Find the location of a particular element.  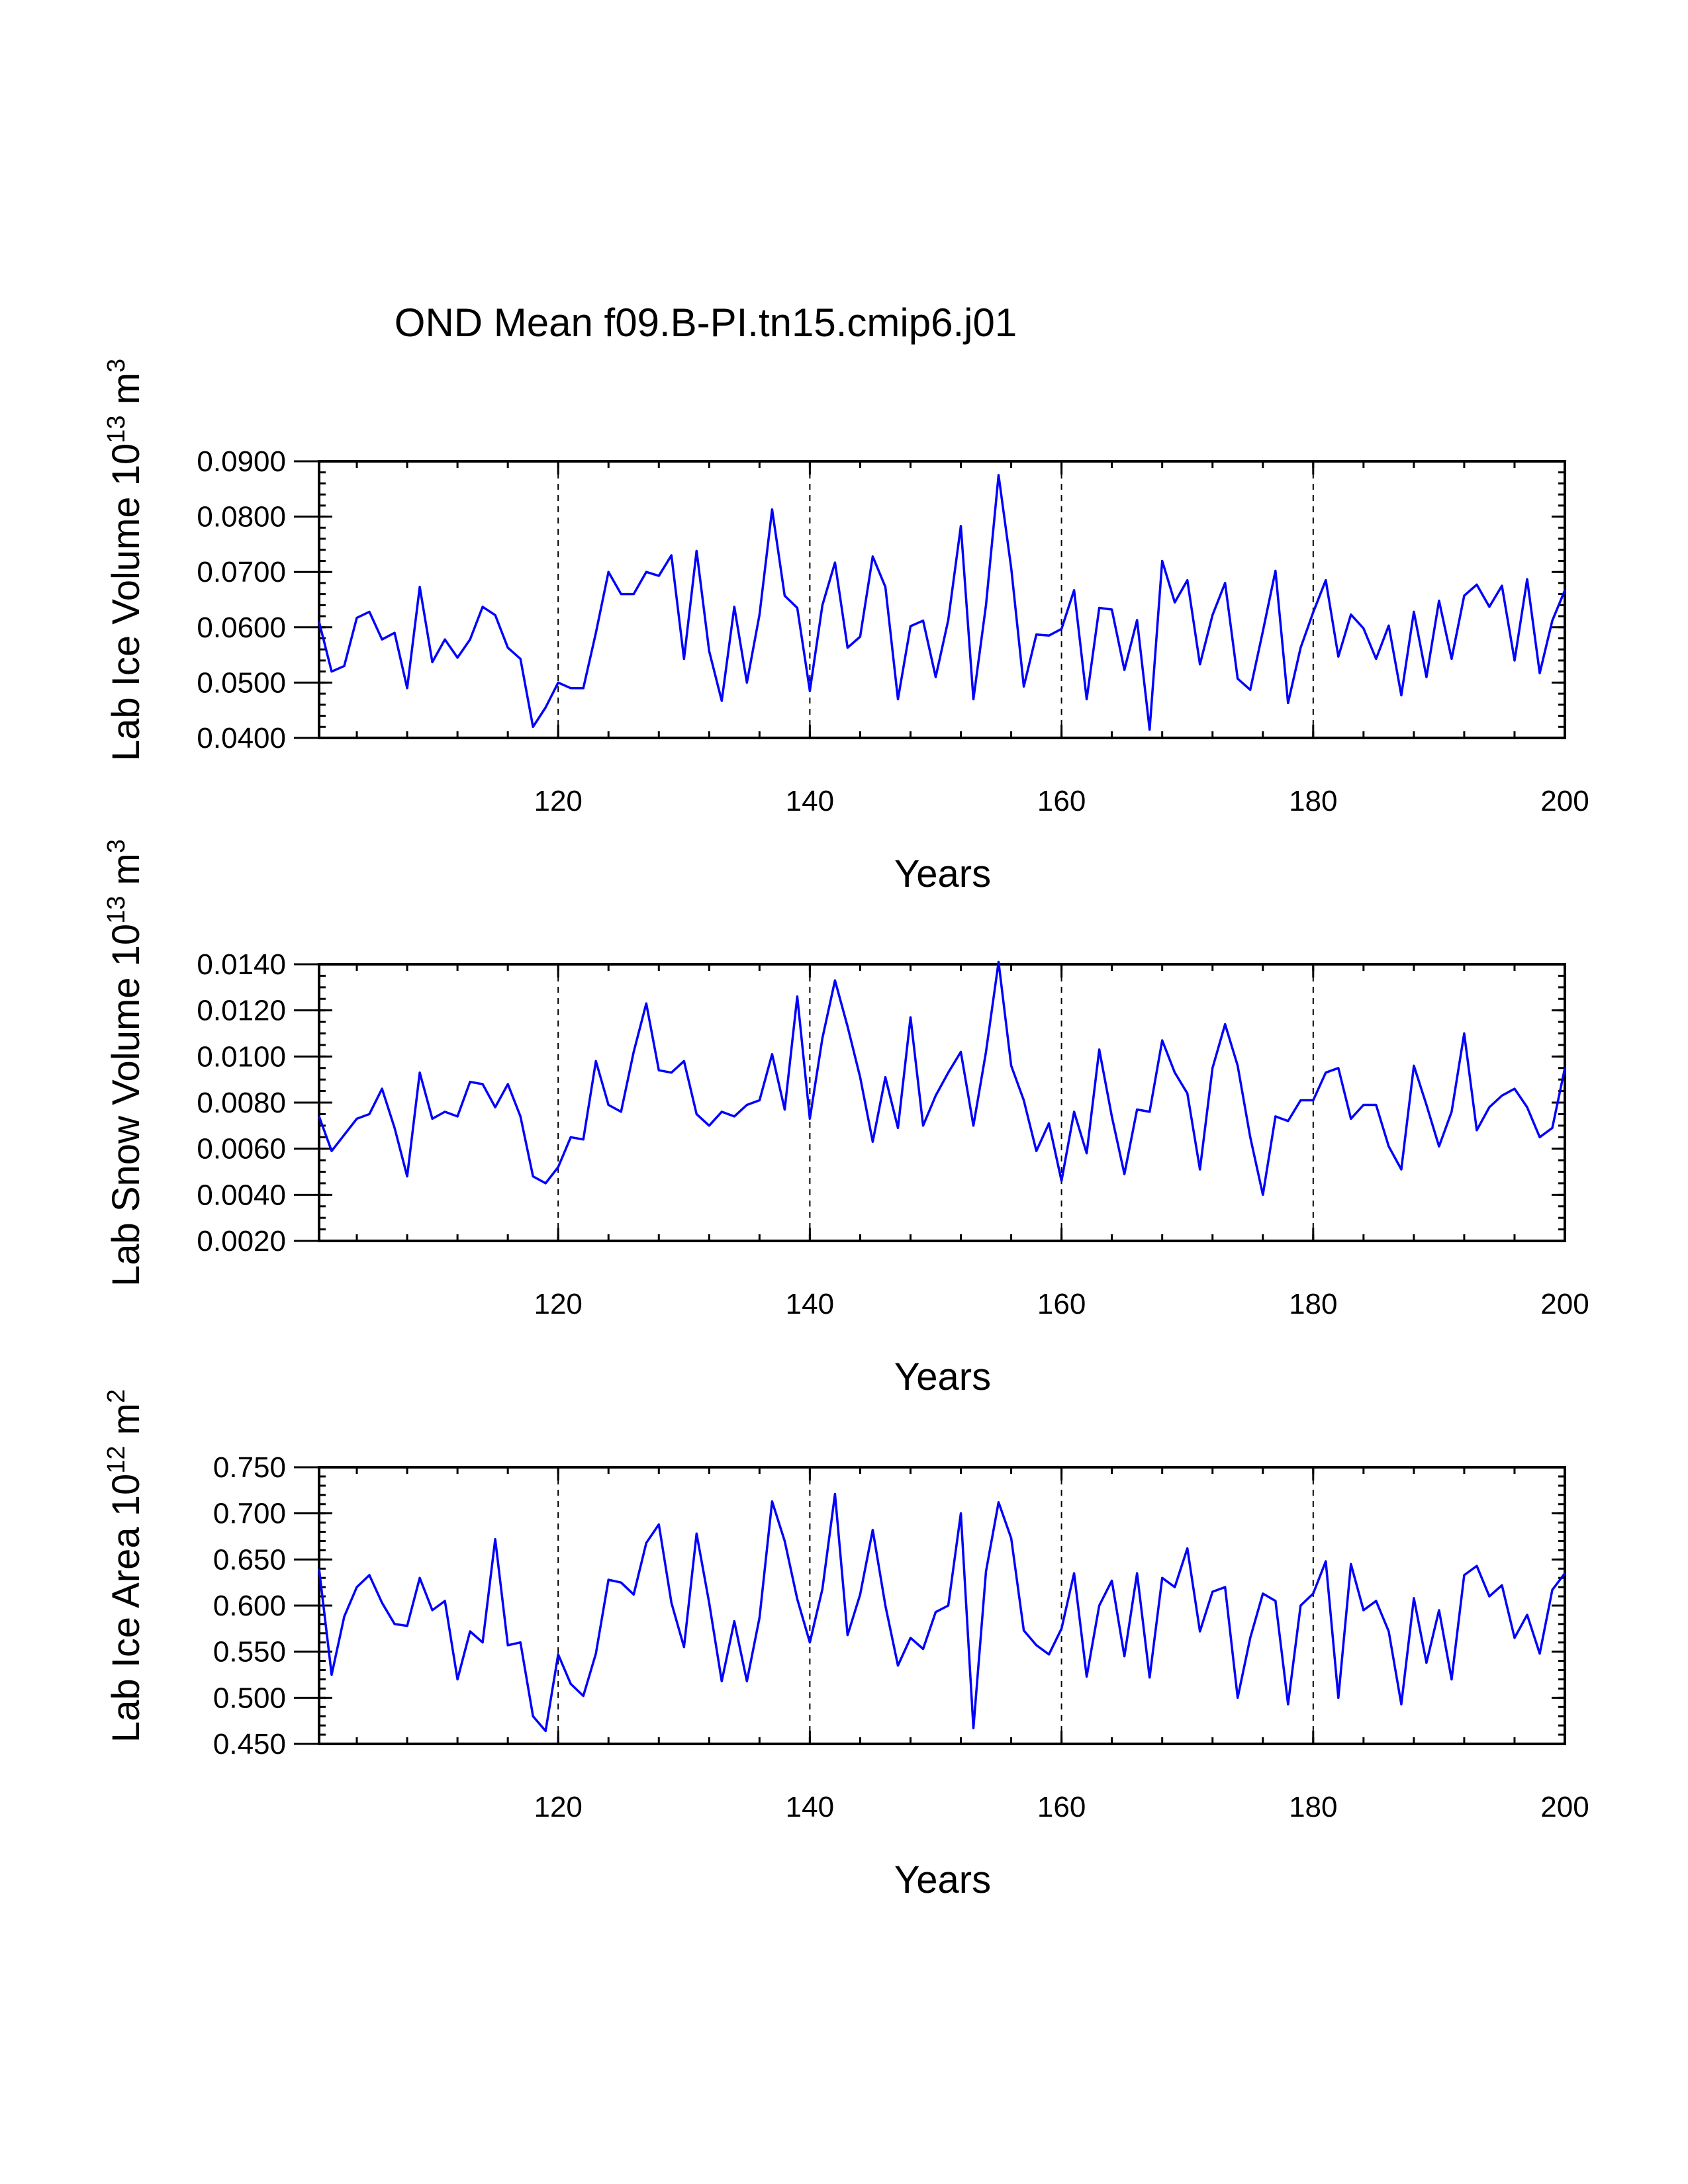

y-axis-label: Lab Ice Area 1012 m2 is located at coordinates (125, 1566).